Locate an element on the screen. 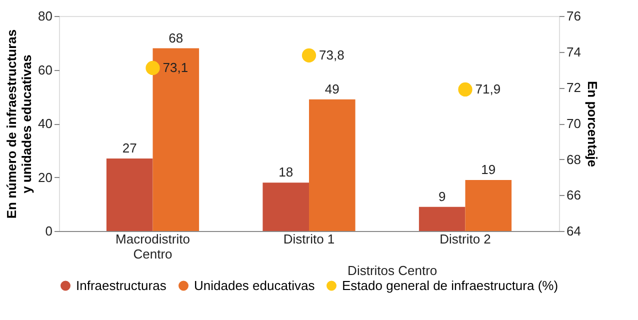 The image size is (638, 320). data-label: 18 is located at coordinates (286, 172).